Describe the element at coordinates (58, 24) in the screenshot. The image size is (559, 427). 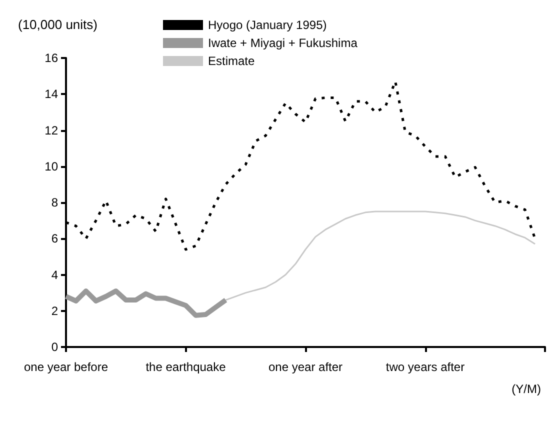
I see `y-axis-title: (10,000 units)` at that location.